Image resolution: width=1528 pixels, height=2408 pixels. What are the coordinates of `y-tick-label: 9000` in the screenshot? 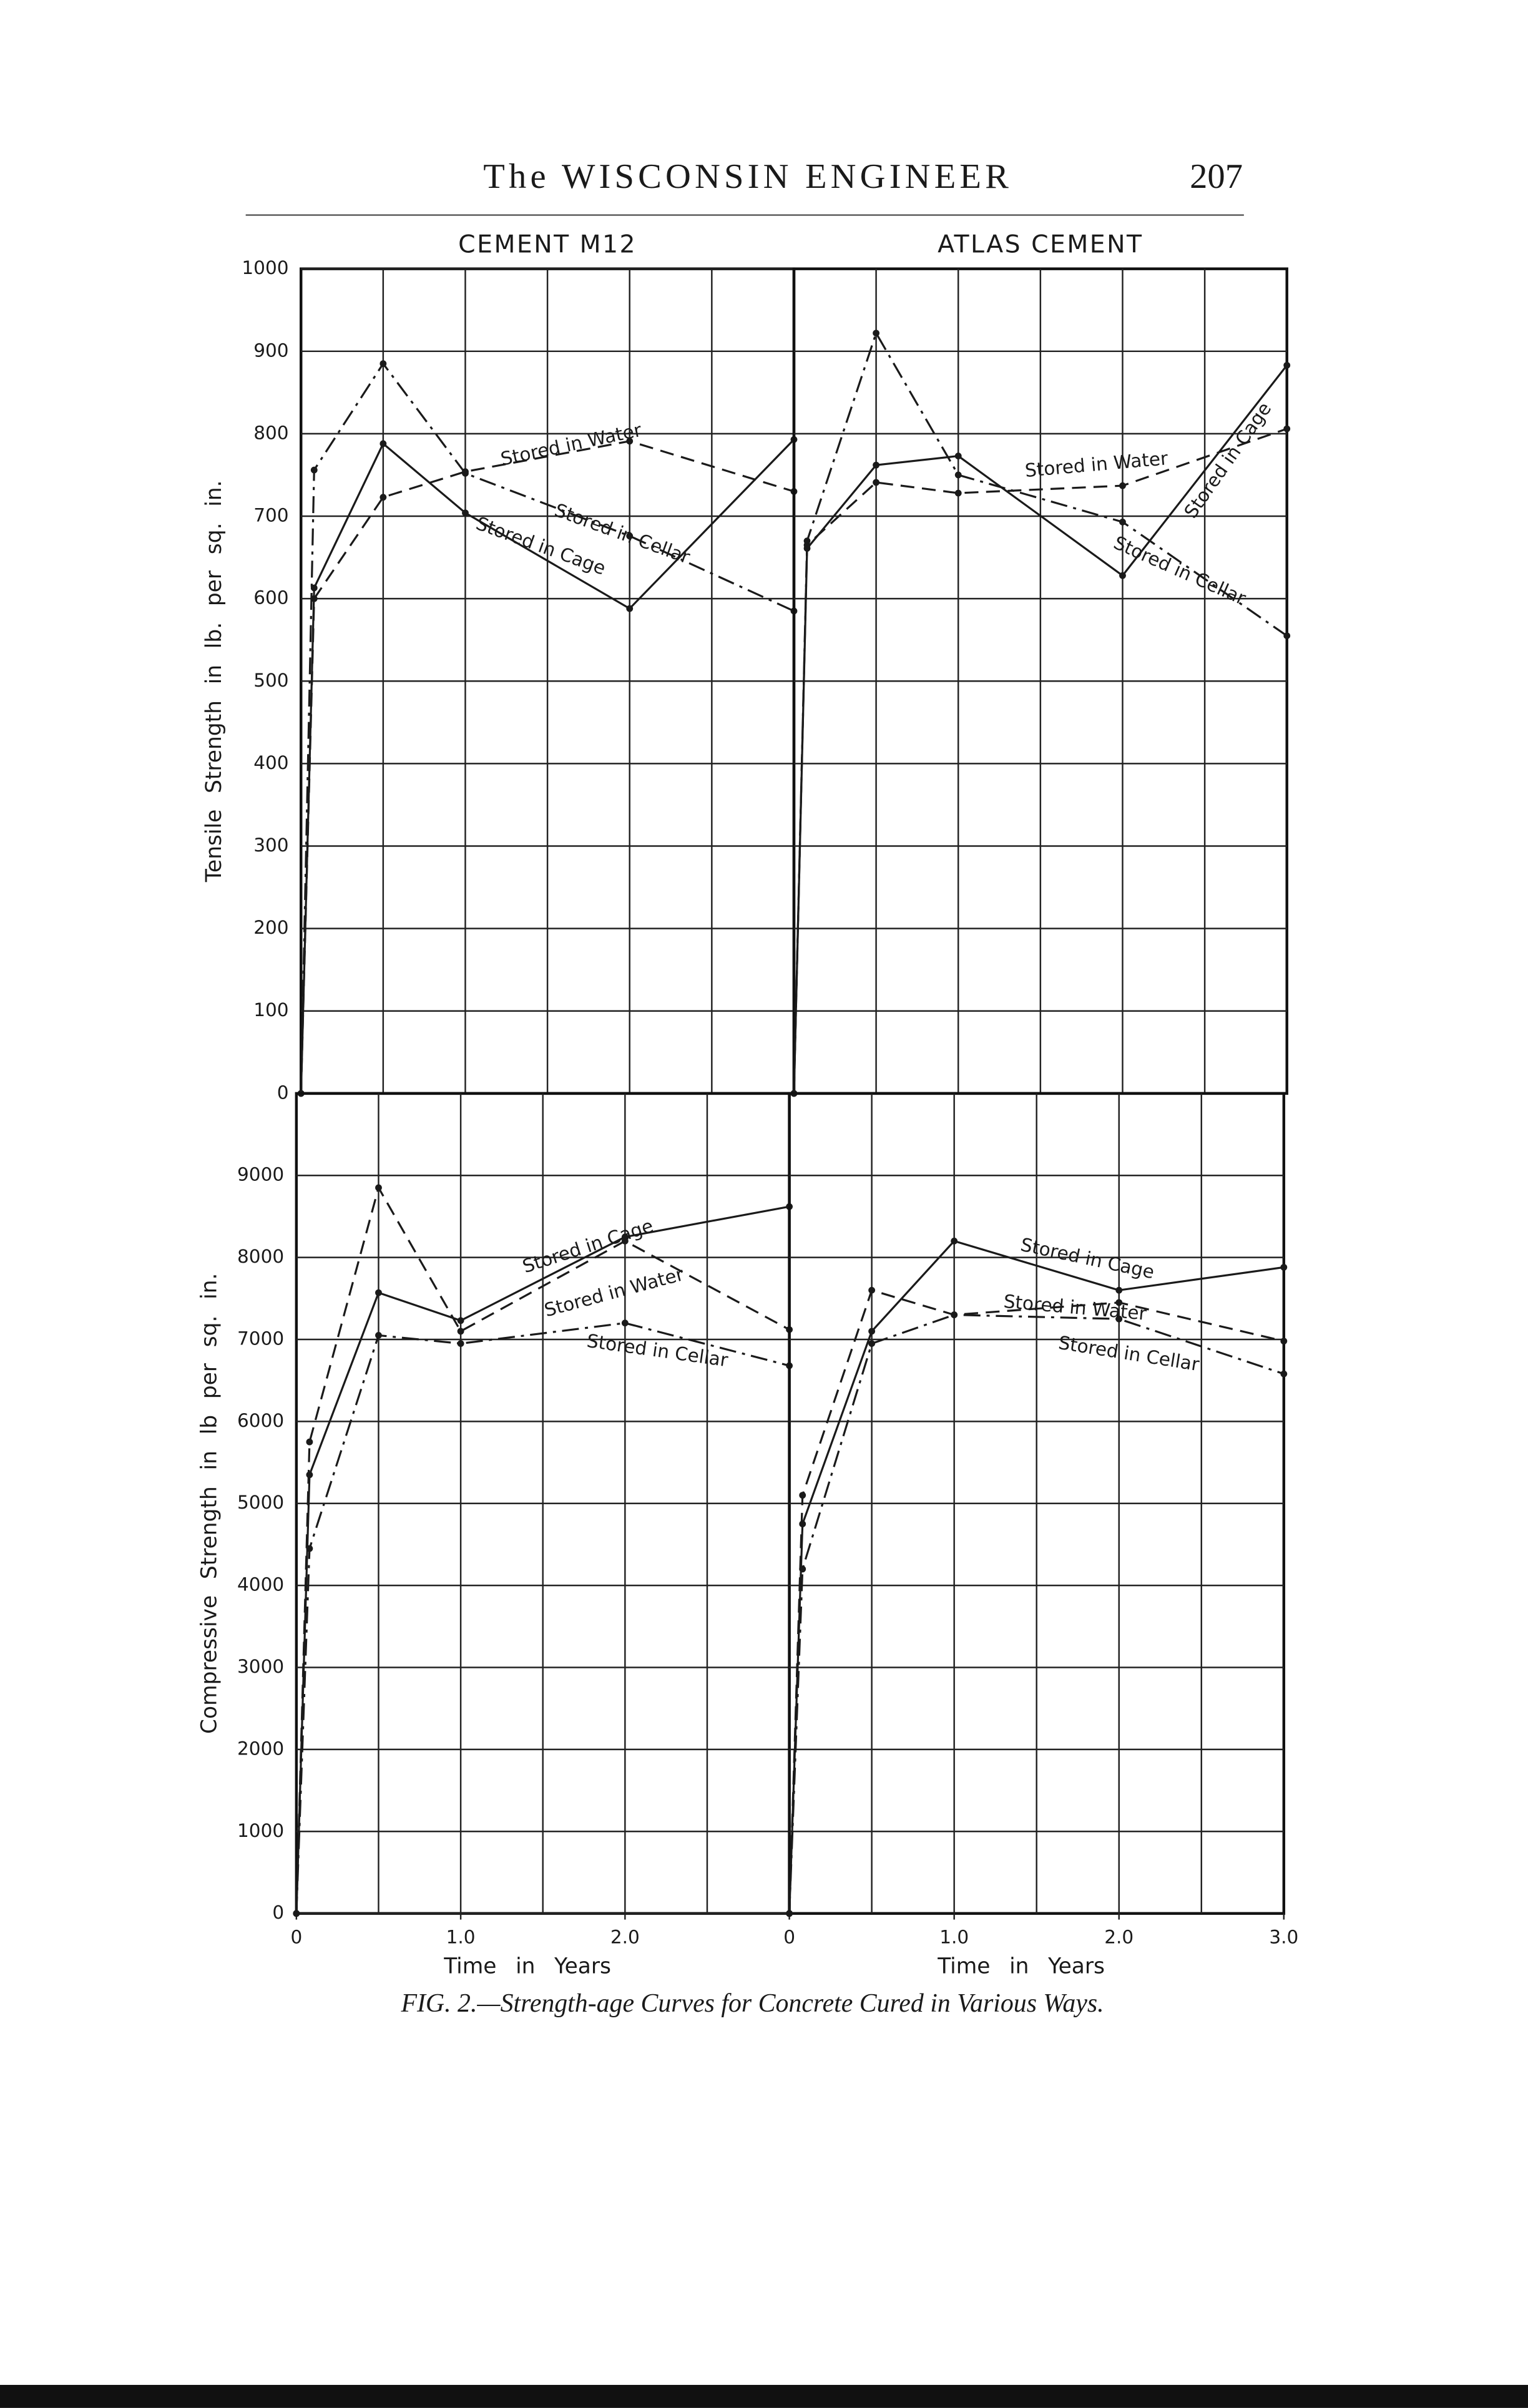 It's located at (260, 1175).